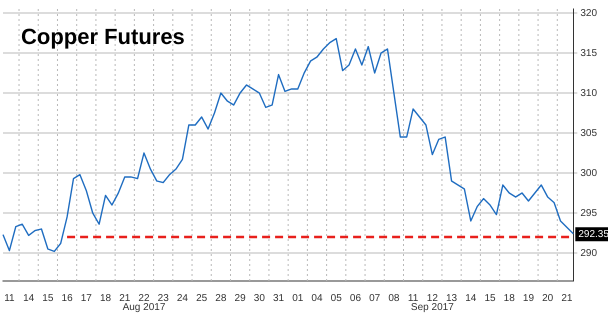  What do you see at coordinates (548, 298) in the screenshot?
I see `x-tick-label: 20` at bounding box center [548, 298].